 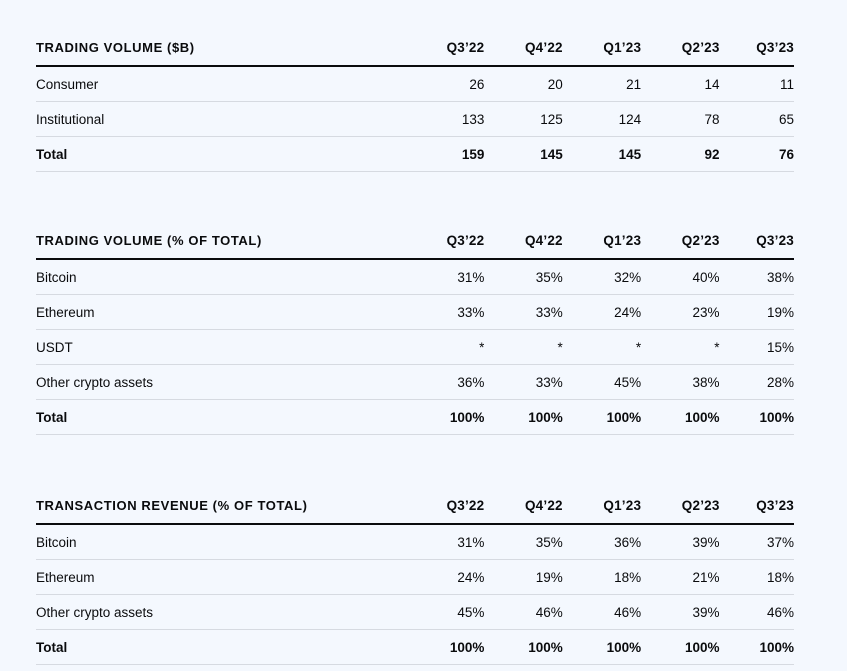 I want to click on table-cell: 20, so click(x=523, y=84).